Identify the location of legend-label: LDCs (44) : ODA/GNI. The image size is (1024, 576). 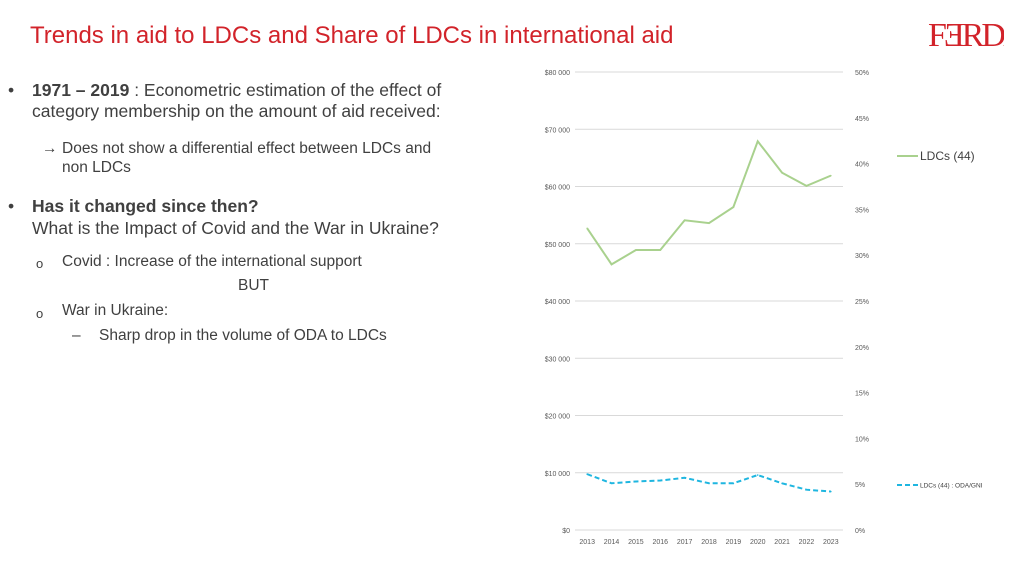
(951, 485).